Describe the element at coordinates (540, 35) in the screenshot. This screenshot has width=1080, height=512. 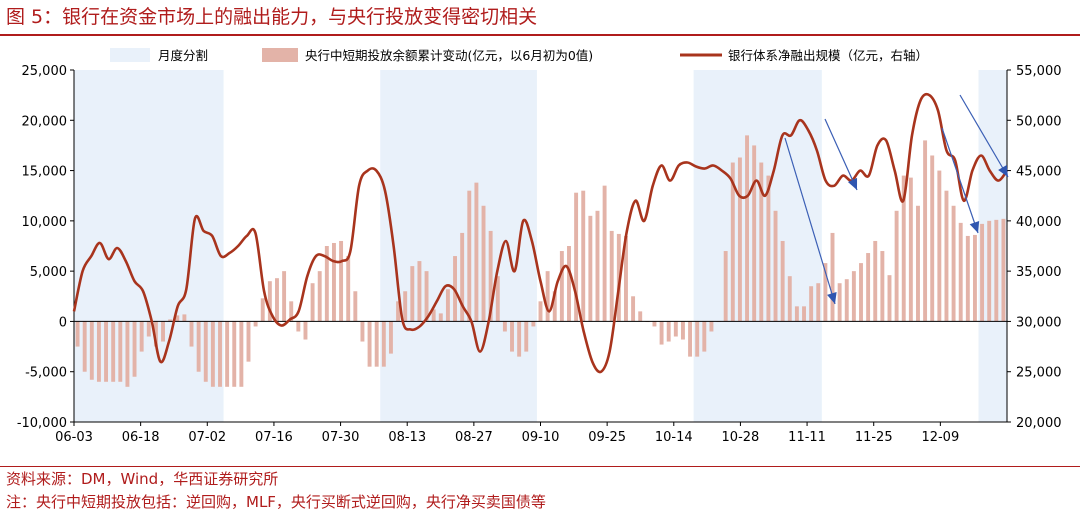
I see `top-rule` at that location.